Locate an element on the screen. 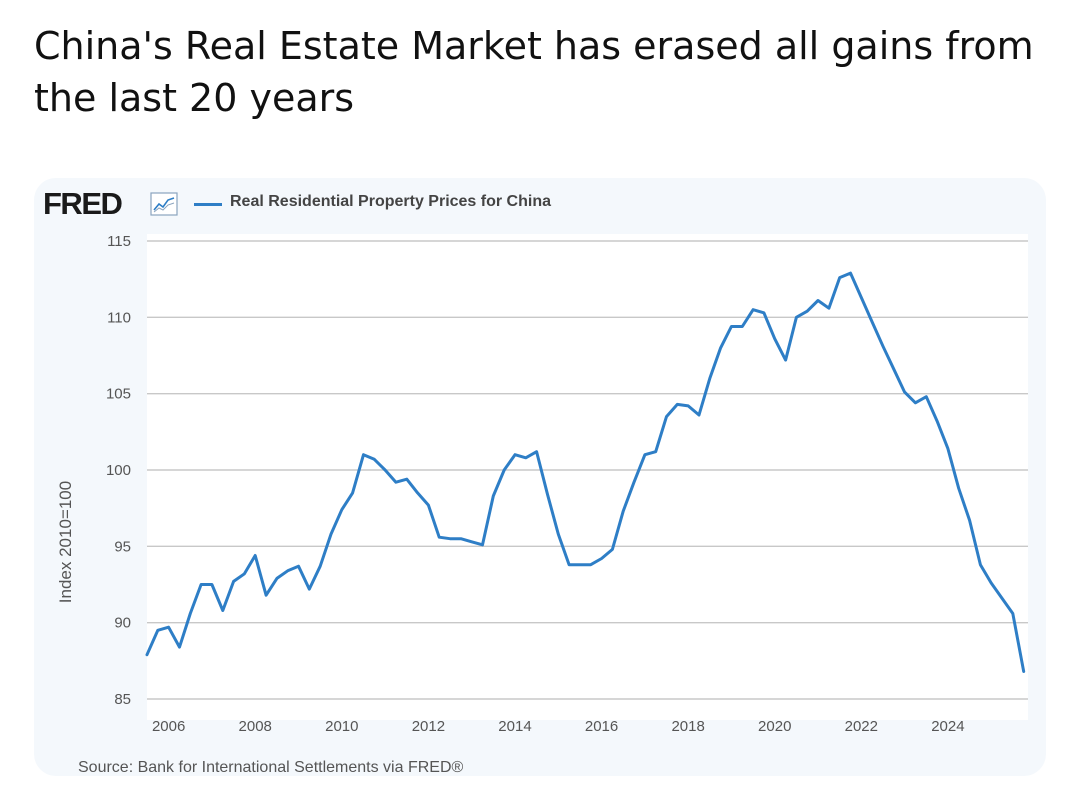 This screenshot has height=798, width=1080. y-tick-label: 110 is located at coordinates (119, 317).